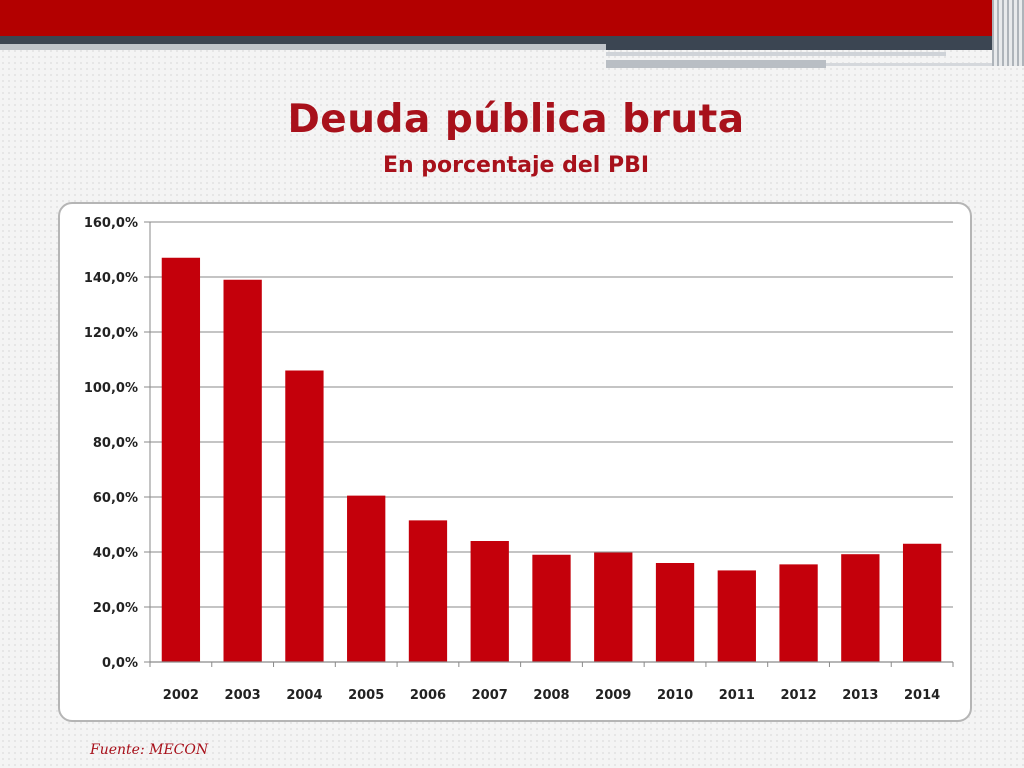 The height and width of the screenshot is (768, 1024). What do you see at coordinates (798, 695) in the screenshot?
I see `x-tick-label: 2012` at bounding box center [798, 695].